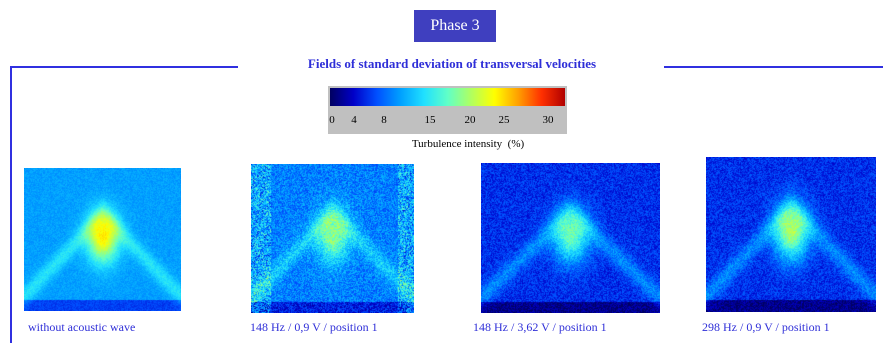 The width and height of the screenshot is (883, 343). Describe the element at coordinates (332, 120) in the screenshot. I see `colorbar-tick-0: 0` at that location.